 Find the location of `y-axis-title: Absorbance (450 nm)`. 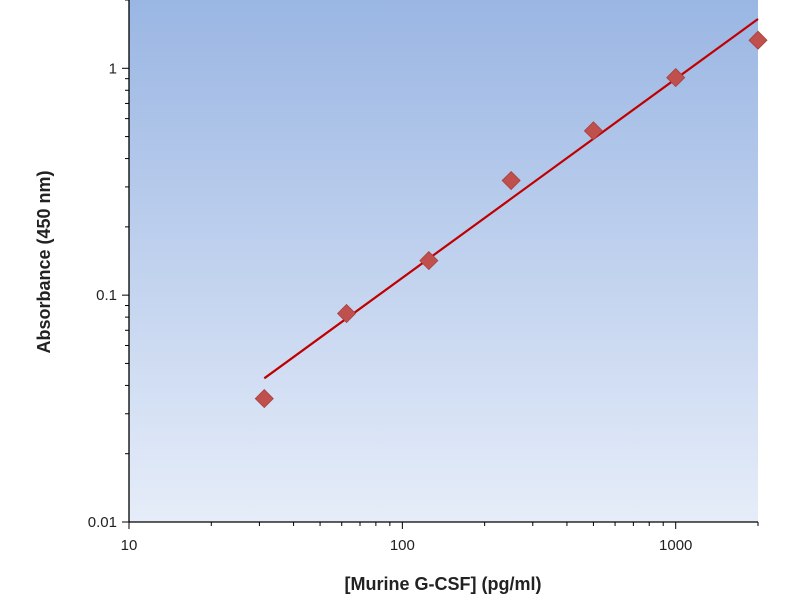

y-axis-title: Absorbance (450 nm) is located at coordinates (44, 261).